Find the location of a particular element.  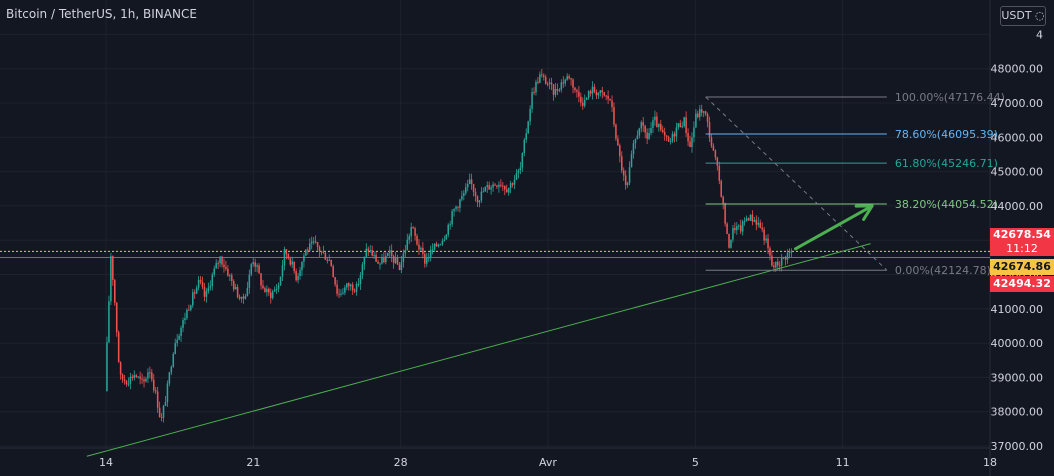

projection-arrow-head is located at coordinates (864, 212).